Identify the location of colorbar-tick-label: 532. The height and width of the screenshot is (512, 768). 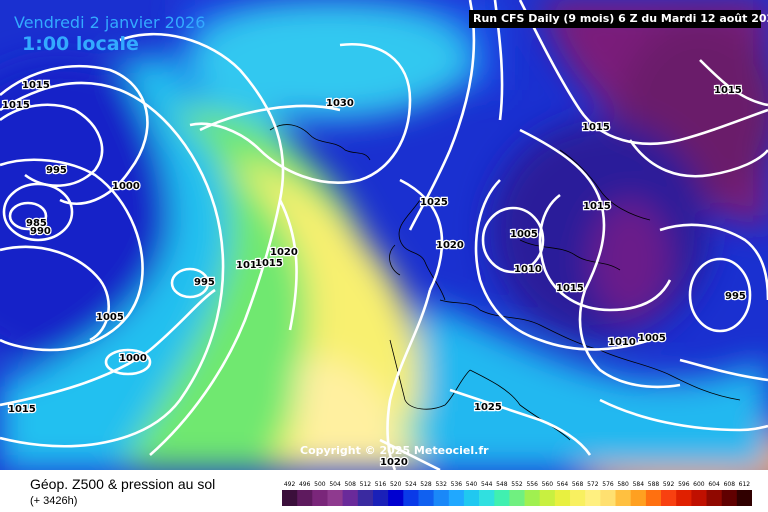
(441, 484).